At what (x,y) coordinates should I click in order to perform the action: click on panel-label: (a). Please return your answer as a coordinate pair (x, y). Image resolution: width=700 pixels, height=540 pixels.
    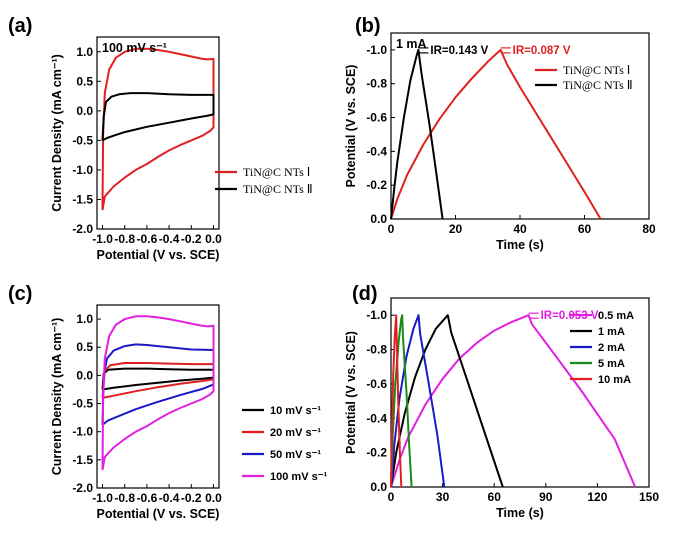
    Looking at the image, I should click on (20, 26).